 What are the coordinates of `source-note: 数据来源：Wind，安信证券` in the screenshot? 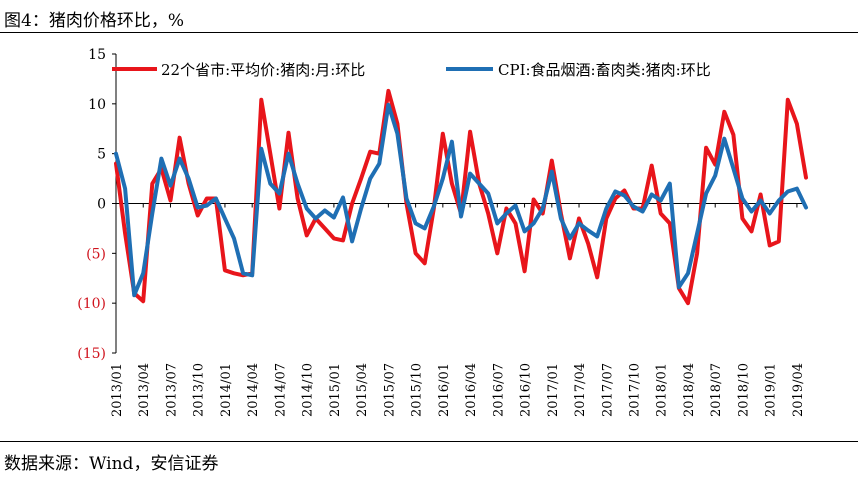 It's located at (111, 464).